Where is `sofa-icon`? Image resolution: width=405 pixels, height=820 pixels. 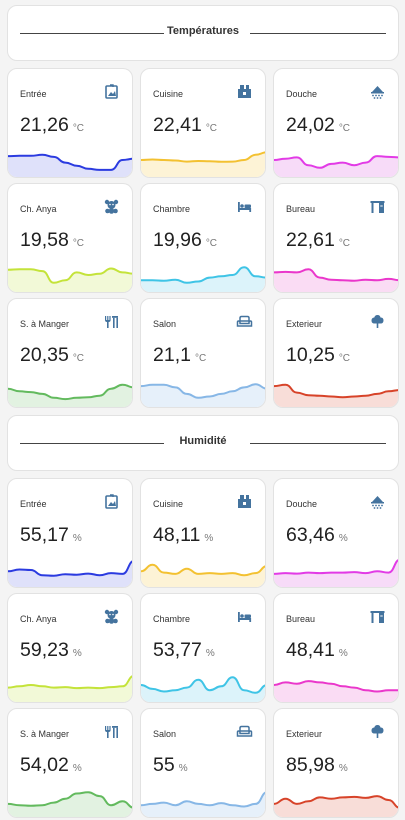 sofa-icon is located at coordinates (244, 321).